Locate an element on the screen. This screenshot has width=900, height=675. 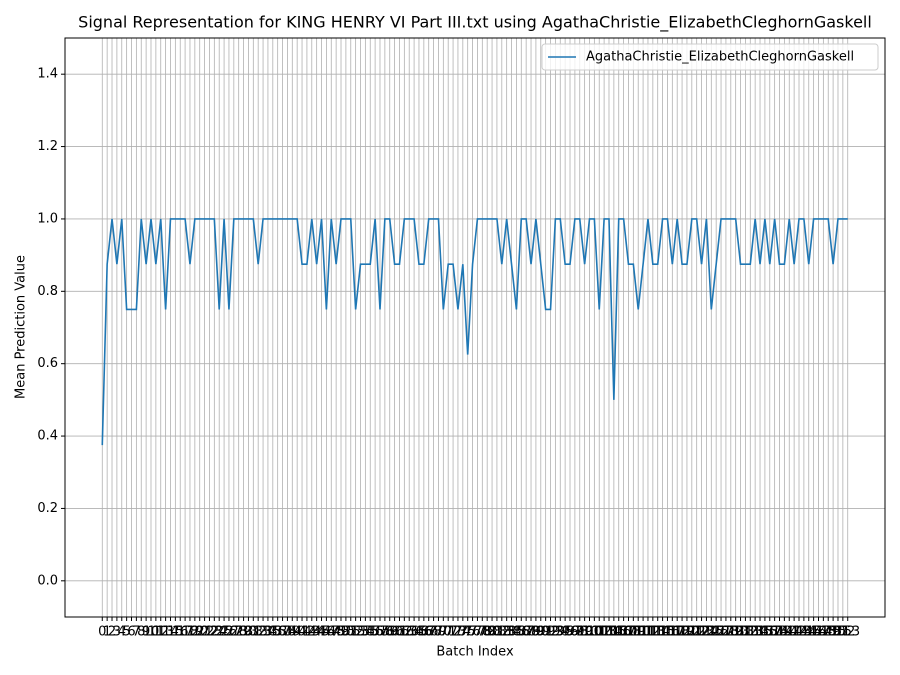
x-tick-label: 59 is located at coordinates (389, 632).